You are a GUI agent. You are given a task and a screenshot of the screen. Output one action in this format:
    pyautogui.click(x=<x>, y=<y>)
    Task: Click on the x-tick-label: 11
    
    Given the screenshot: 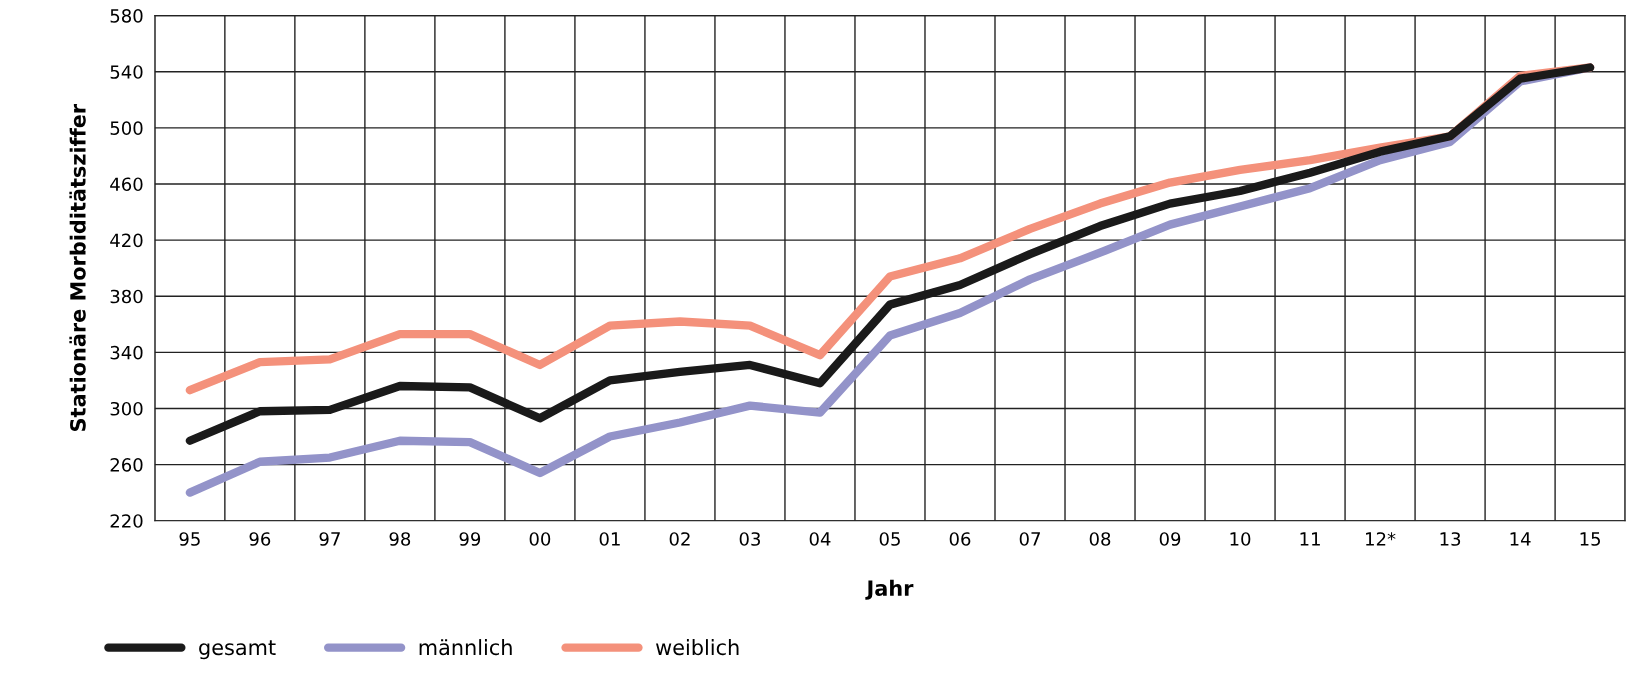 What is the action you would take?
    pyautogui.click(x=1310, y=539)
    